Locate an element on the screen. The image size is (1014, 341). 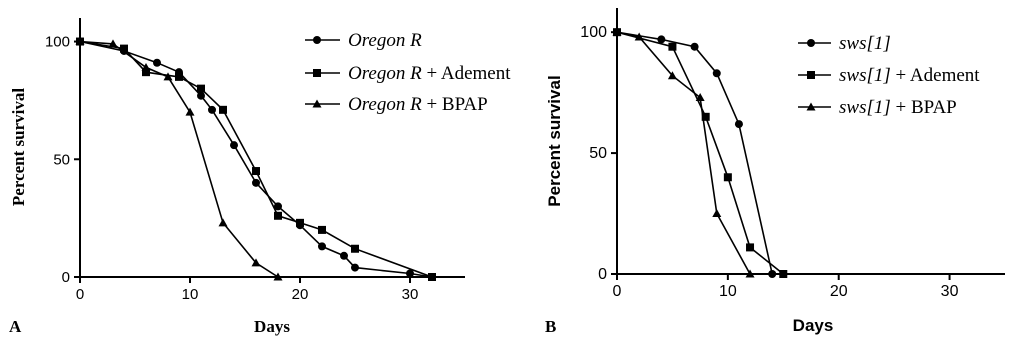
panel-b-y-tick-label: 100 is located at coordinates (593, 32).